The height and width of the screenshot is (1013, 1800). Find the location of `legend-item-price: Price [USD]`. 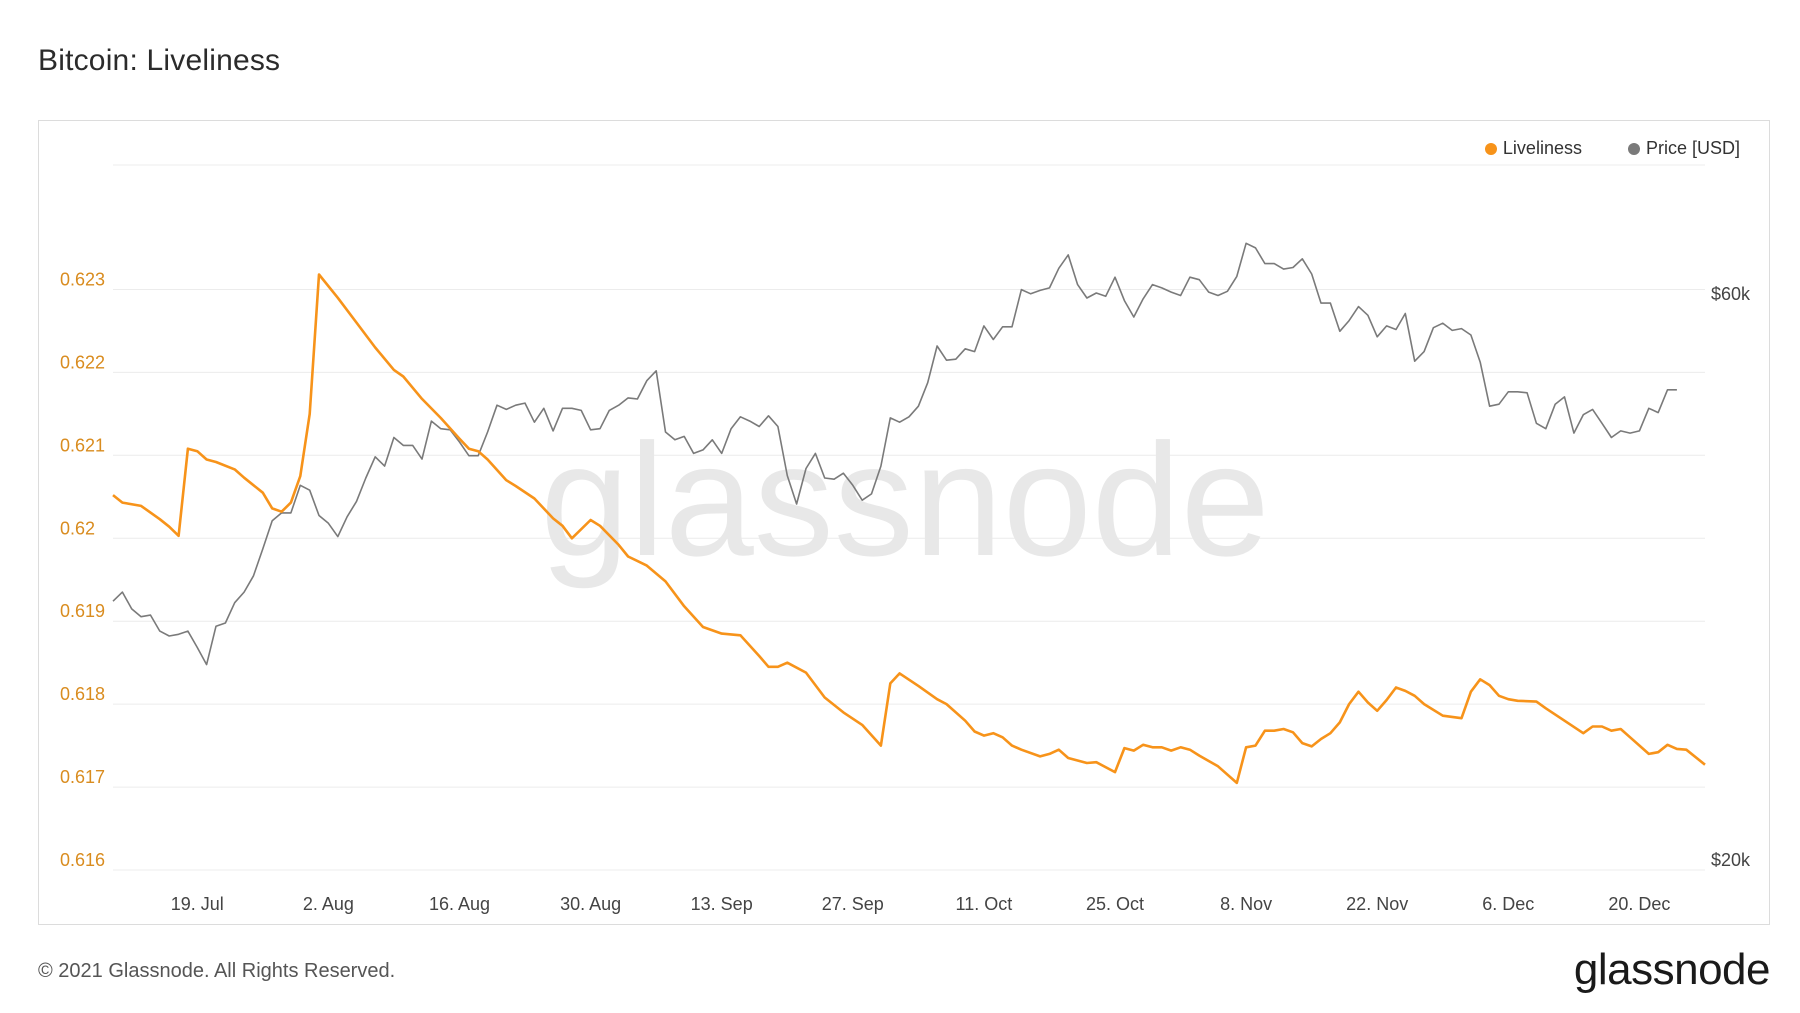

legend-item-price: Price [USD] is located at coordinates (1683, 148).